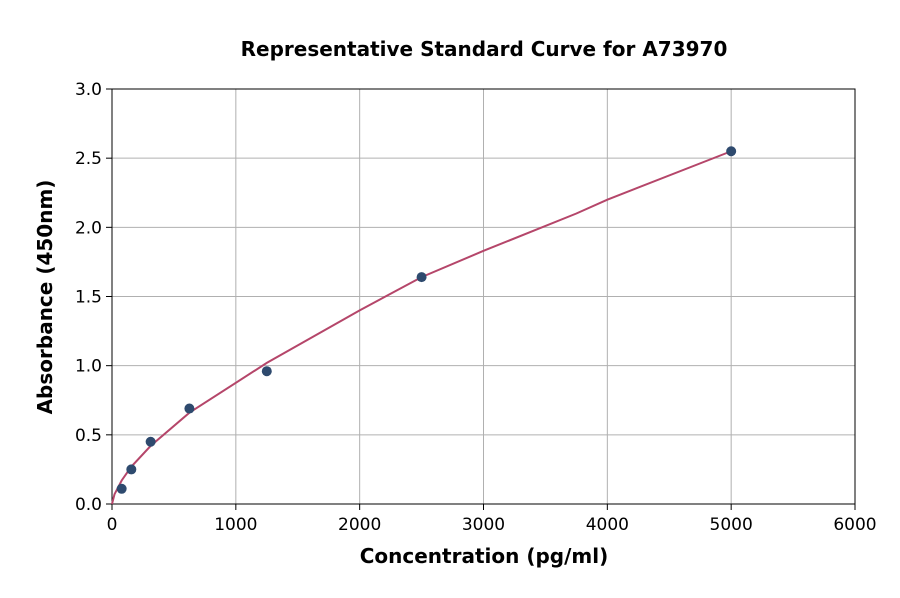  Describe the element at coordinates (484, 49) in the screenshot. I see `chart-title: Representative Standard Curve for A73970` at that location.